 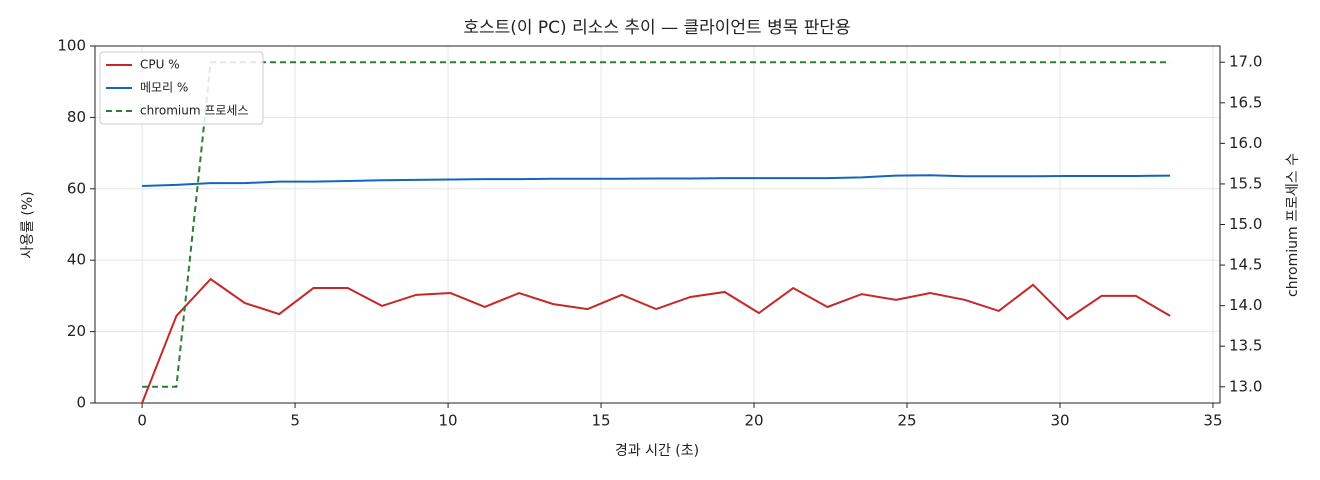 I want to click on y-tick-label: 60, so click(x=76, y=188).